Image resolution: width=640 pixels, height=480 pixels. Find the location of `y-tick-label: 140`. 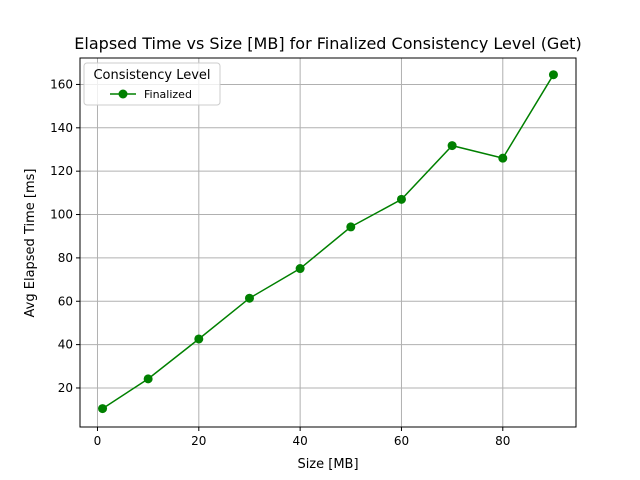

y-tick-label: 140 is located at coordinates (61, 128).